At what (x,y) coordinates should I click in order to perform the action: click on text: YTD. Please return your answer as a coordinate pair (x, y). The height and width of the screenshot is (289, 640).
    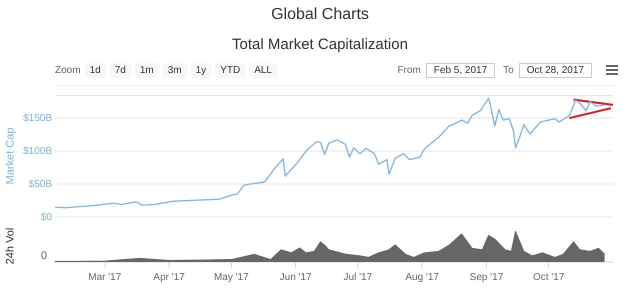
    Looking at the image, I should click on (230, 70).